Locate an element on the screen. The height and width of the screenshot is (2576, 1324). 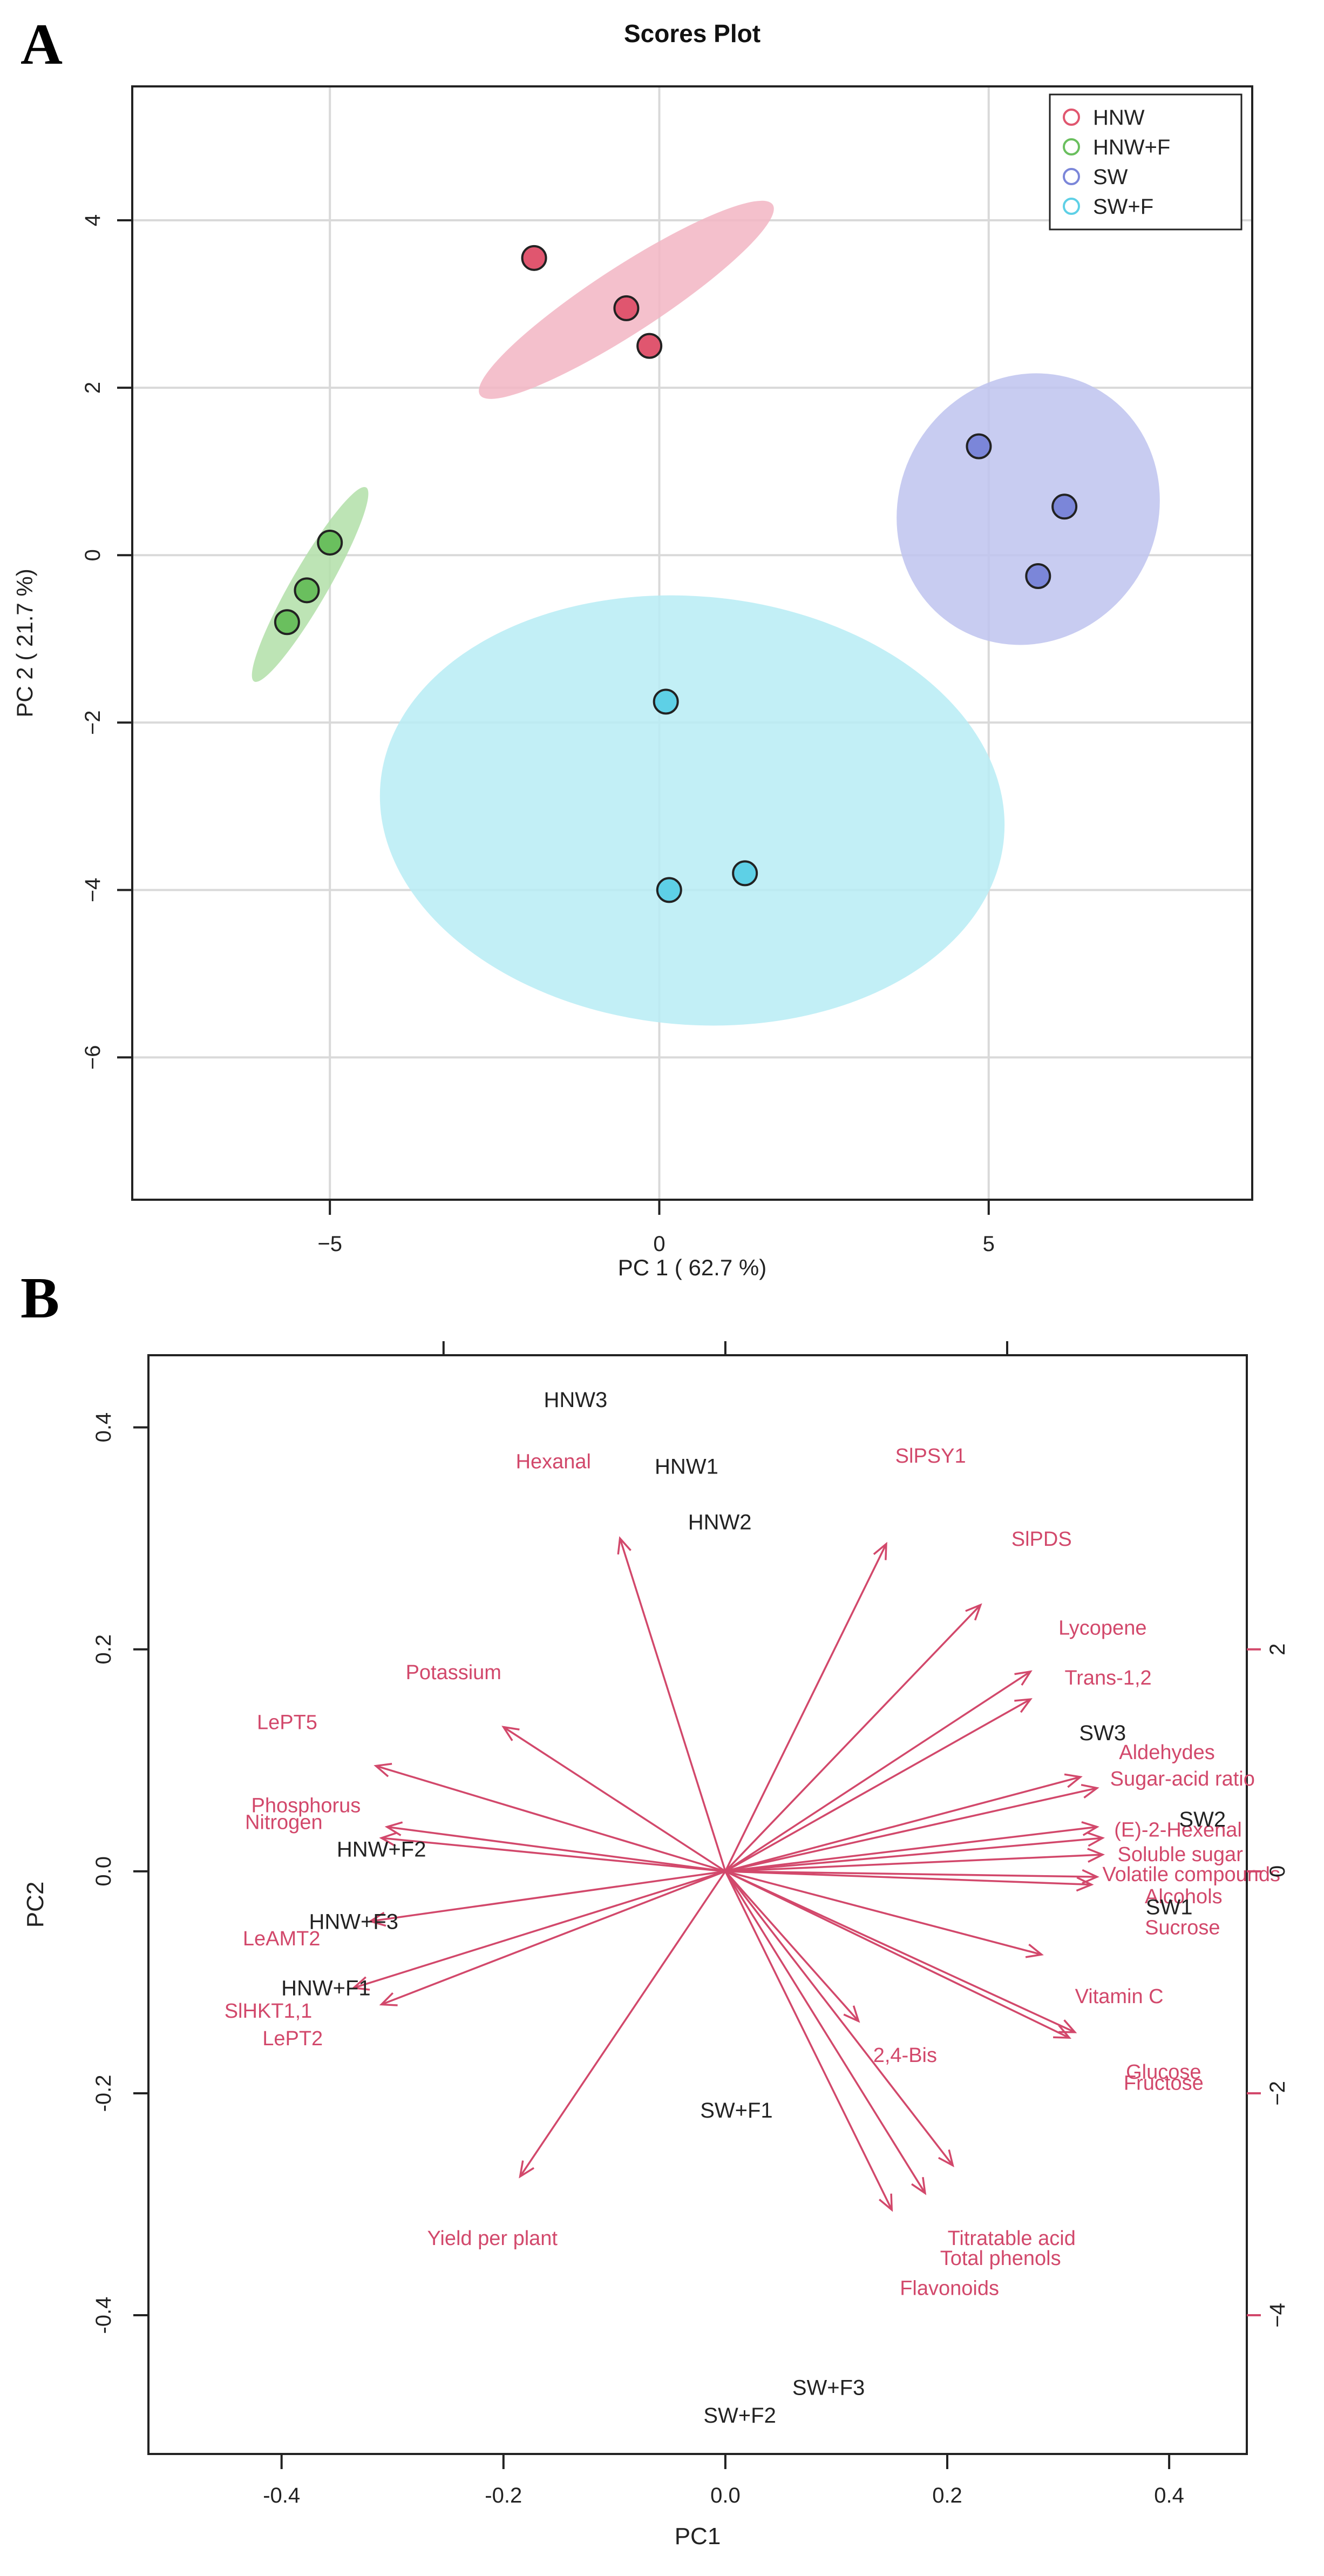
loading-label-14: Glucose is located at coordinates (1163, 2072).